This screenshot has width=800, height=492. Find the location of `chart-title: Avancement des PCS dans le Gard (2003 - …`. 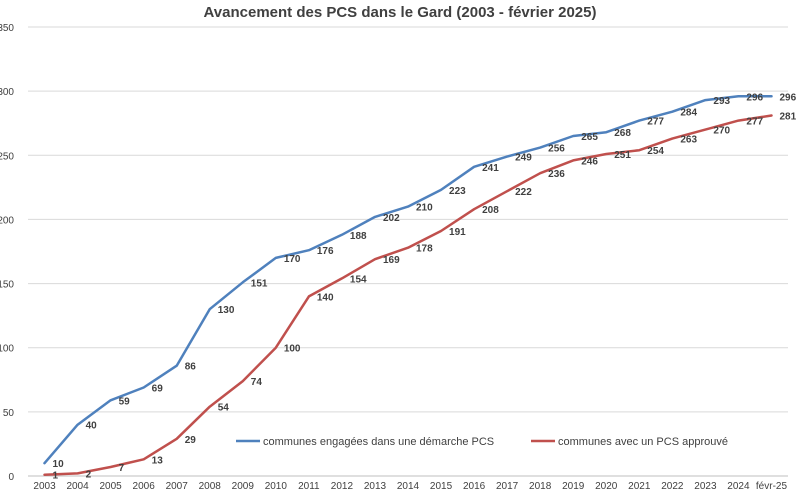

chart-title: Avancement des PCS dans le Gard (2003 - … is located at coordinates (400, 12).